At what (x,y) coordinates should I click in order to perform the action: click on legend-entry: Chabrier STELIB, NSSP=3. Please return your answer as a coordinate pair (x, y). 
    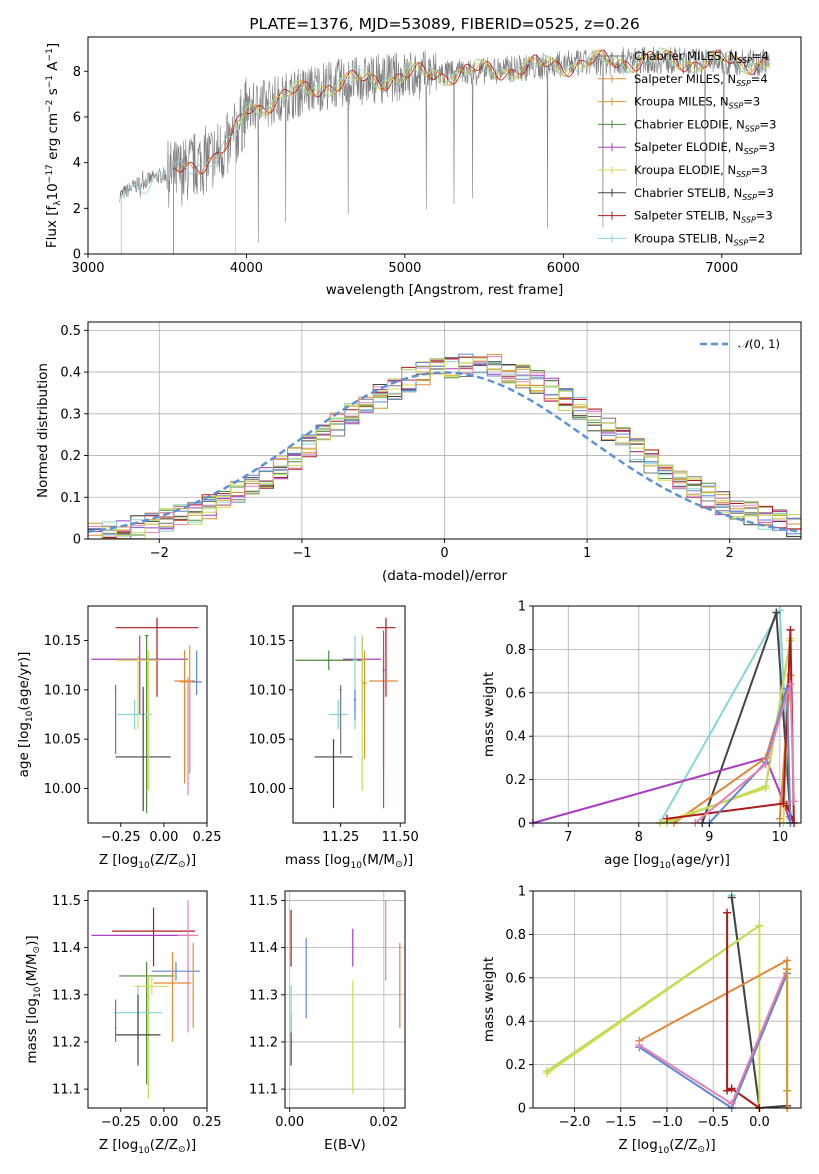
    Looking at the image, I should click on (704, 194).